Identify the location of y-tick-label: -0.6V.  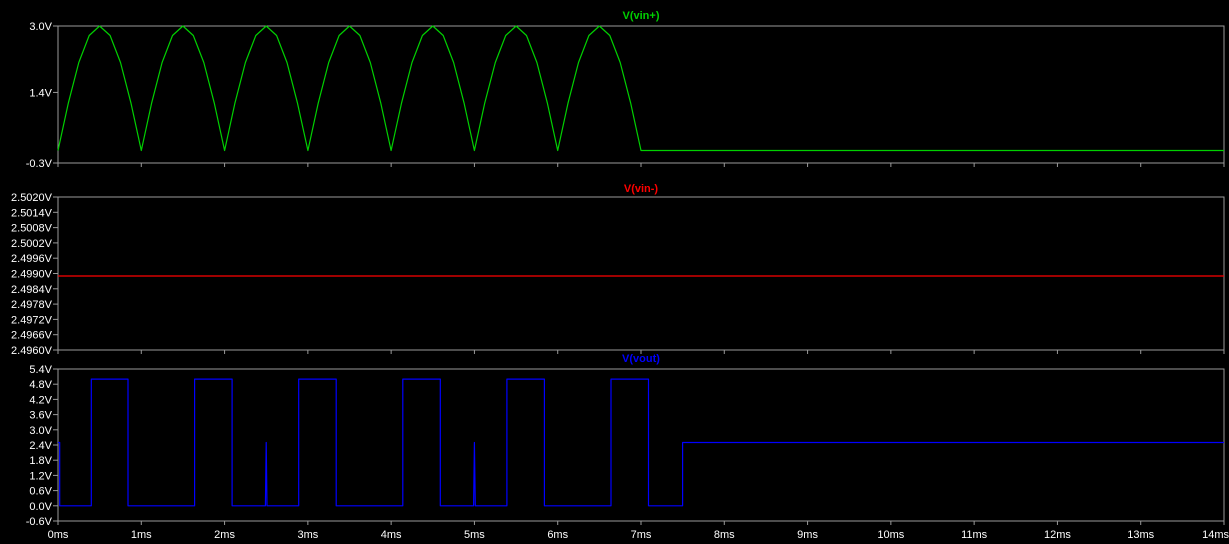
(39, 522).